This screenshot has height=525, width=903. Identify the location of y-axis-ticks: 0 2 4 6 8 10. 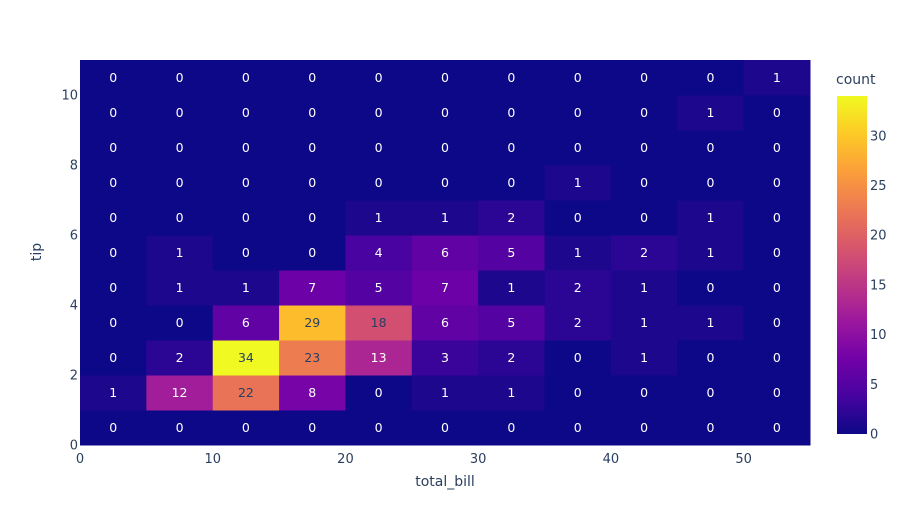
(69, 271).